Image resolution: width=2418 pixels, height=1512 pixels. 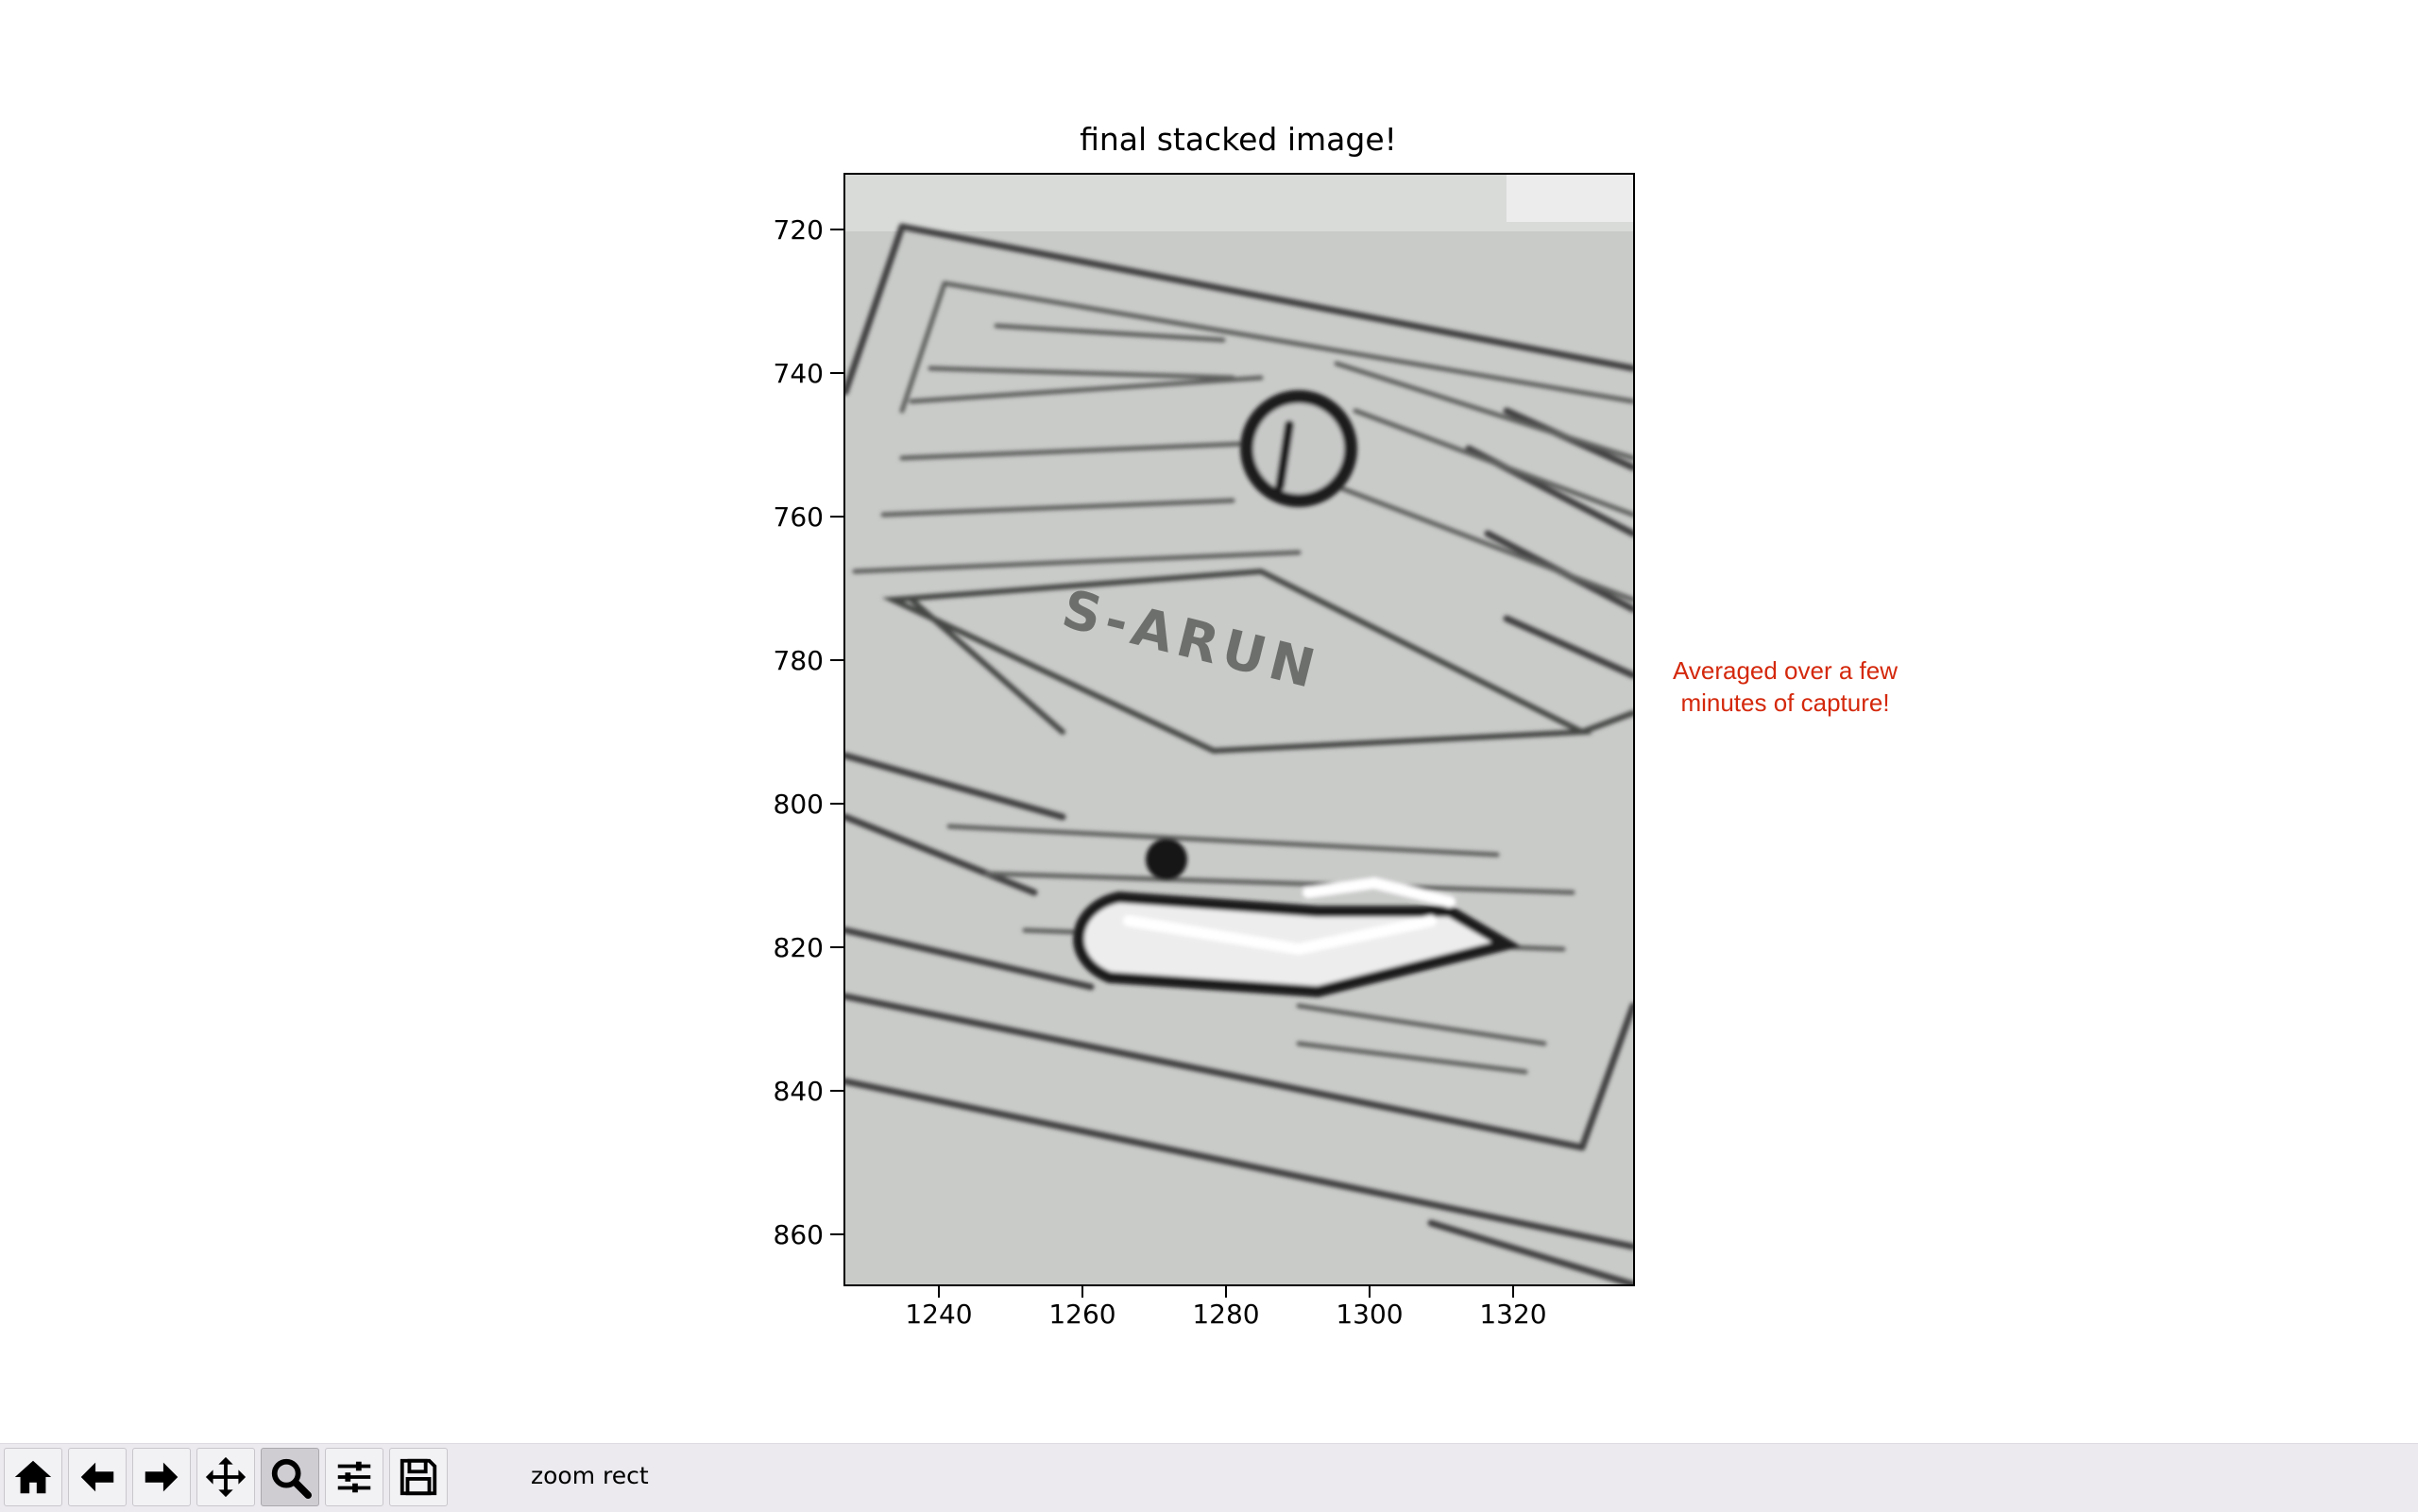 What do you see at coordinates (939, 1314) in the screenshot?
I see `x-tick-label: 1240` at bounding box center [939, 1314].